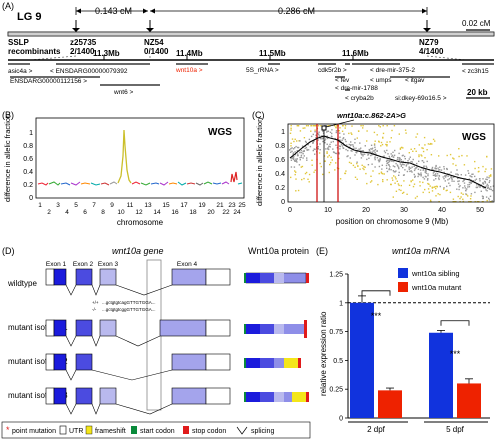 Image resolution: width=500 pixels, height=446 pixels. Describe the element at coordinates (237, 212) in the screenshot. I see `panel-b-xtick: 24` at that location.